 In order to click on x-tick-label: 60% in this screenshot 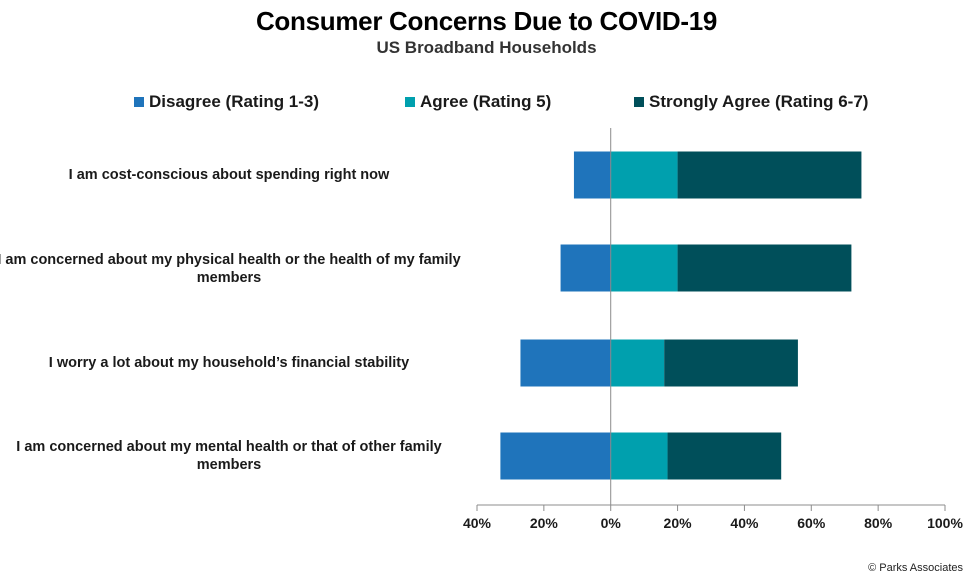, I will do `click(811, 523)`.